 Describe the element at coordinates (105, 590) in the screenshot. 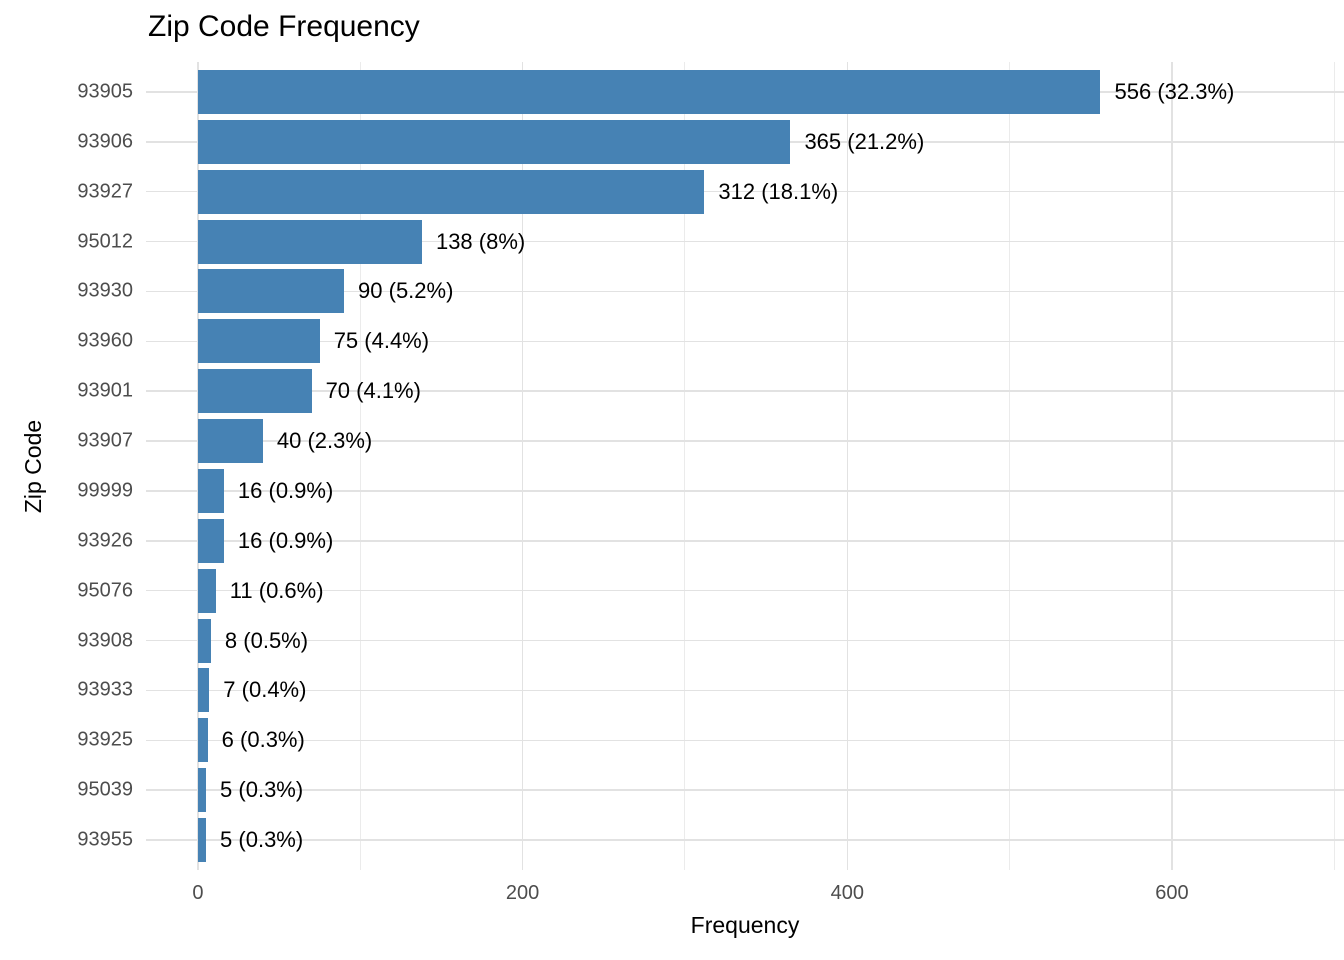

I see `y-tick-label-95076: 95076` at that location.